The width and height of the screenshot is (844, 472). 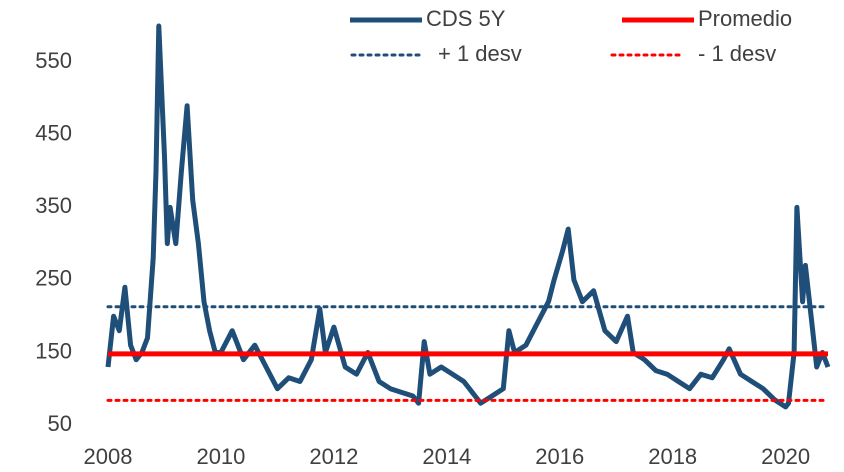 I want to click on y-tick-label: 450, so click(x=53, y=133).